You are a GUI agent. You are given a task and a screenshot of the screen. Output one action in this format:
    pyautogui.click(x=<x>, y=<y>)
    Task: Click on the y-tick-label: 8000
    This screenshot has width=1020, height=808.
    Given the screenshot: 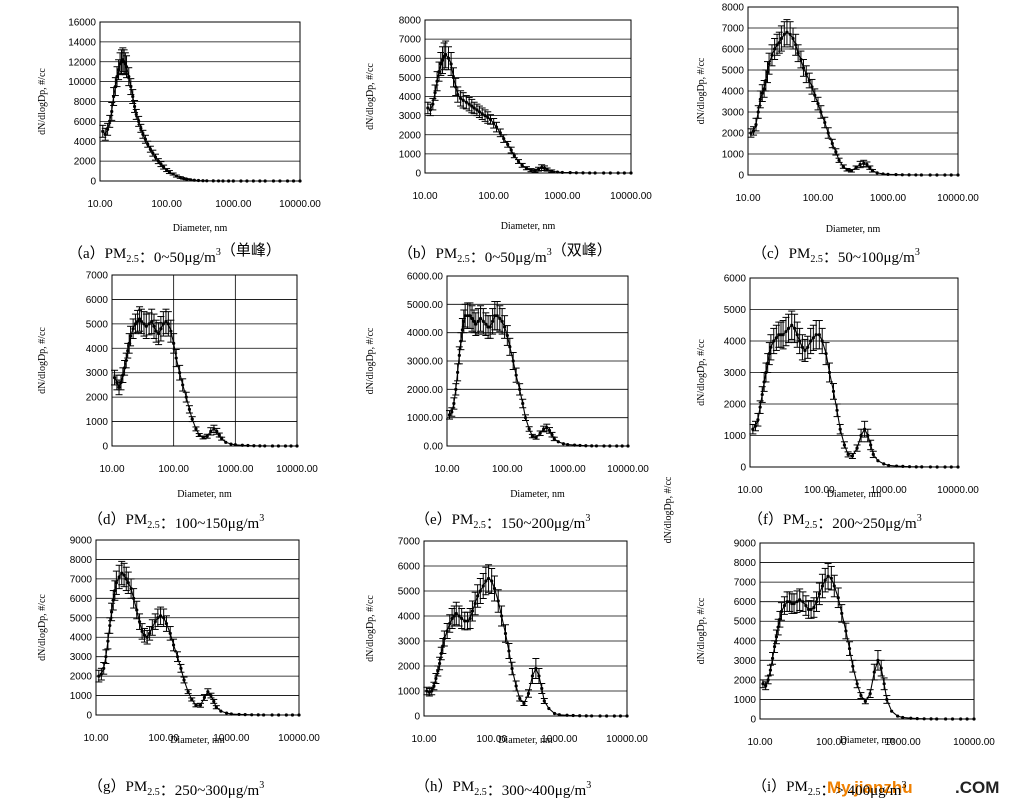 What is the action you would take?
    pyautogui.click(x=81, y=560)
    